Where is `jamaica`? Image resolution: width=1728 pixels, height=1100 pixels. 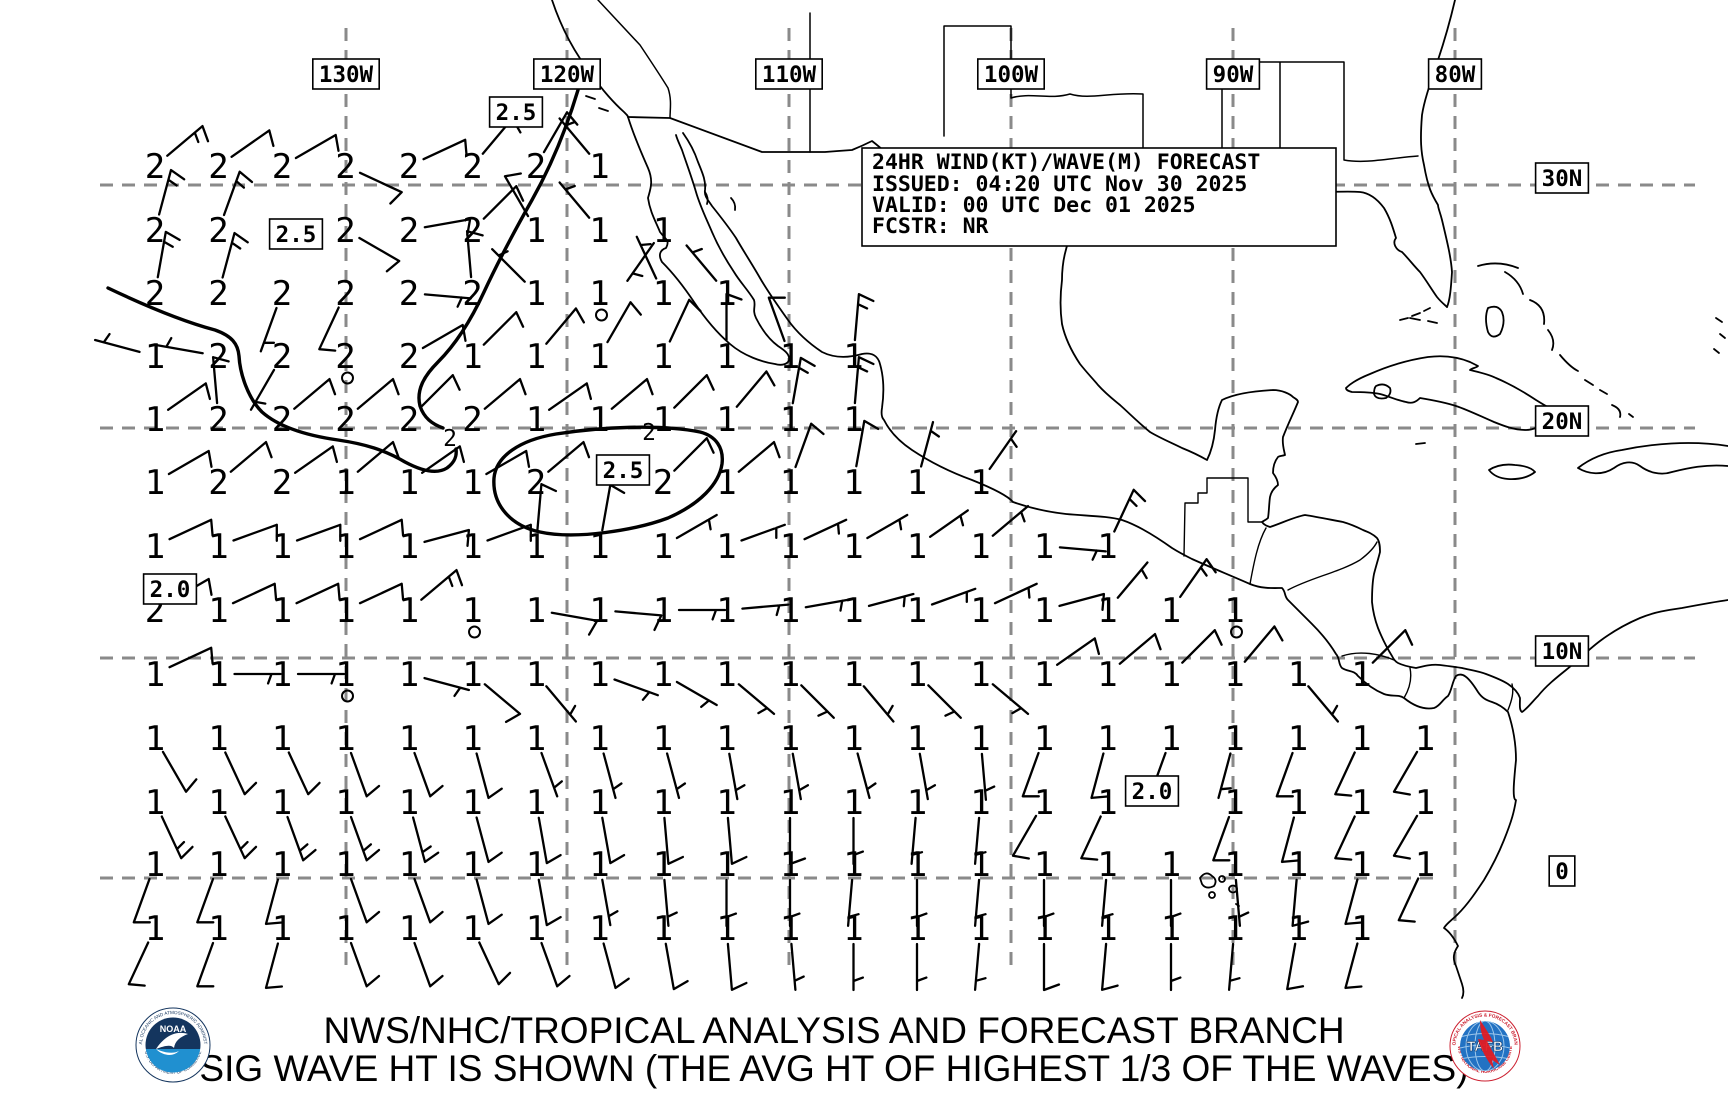 jamaica is located at coordinates (1512, 472).